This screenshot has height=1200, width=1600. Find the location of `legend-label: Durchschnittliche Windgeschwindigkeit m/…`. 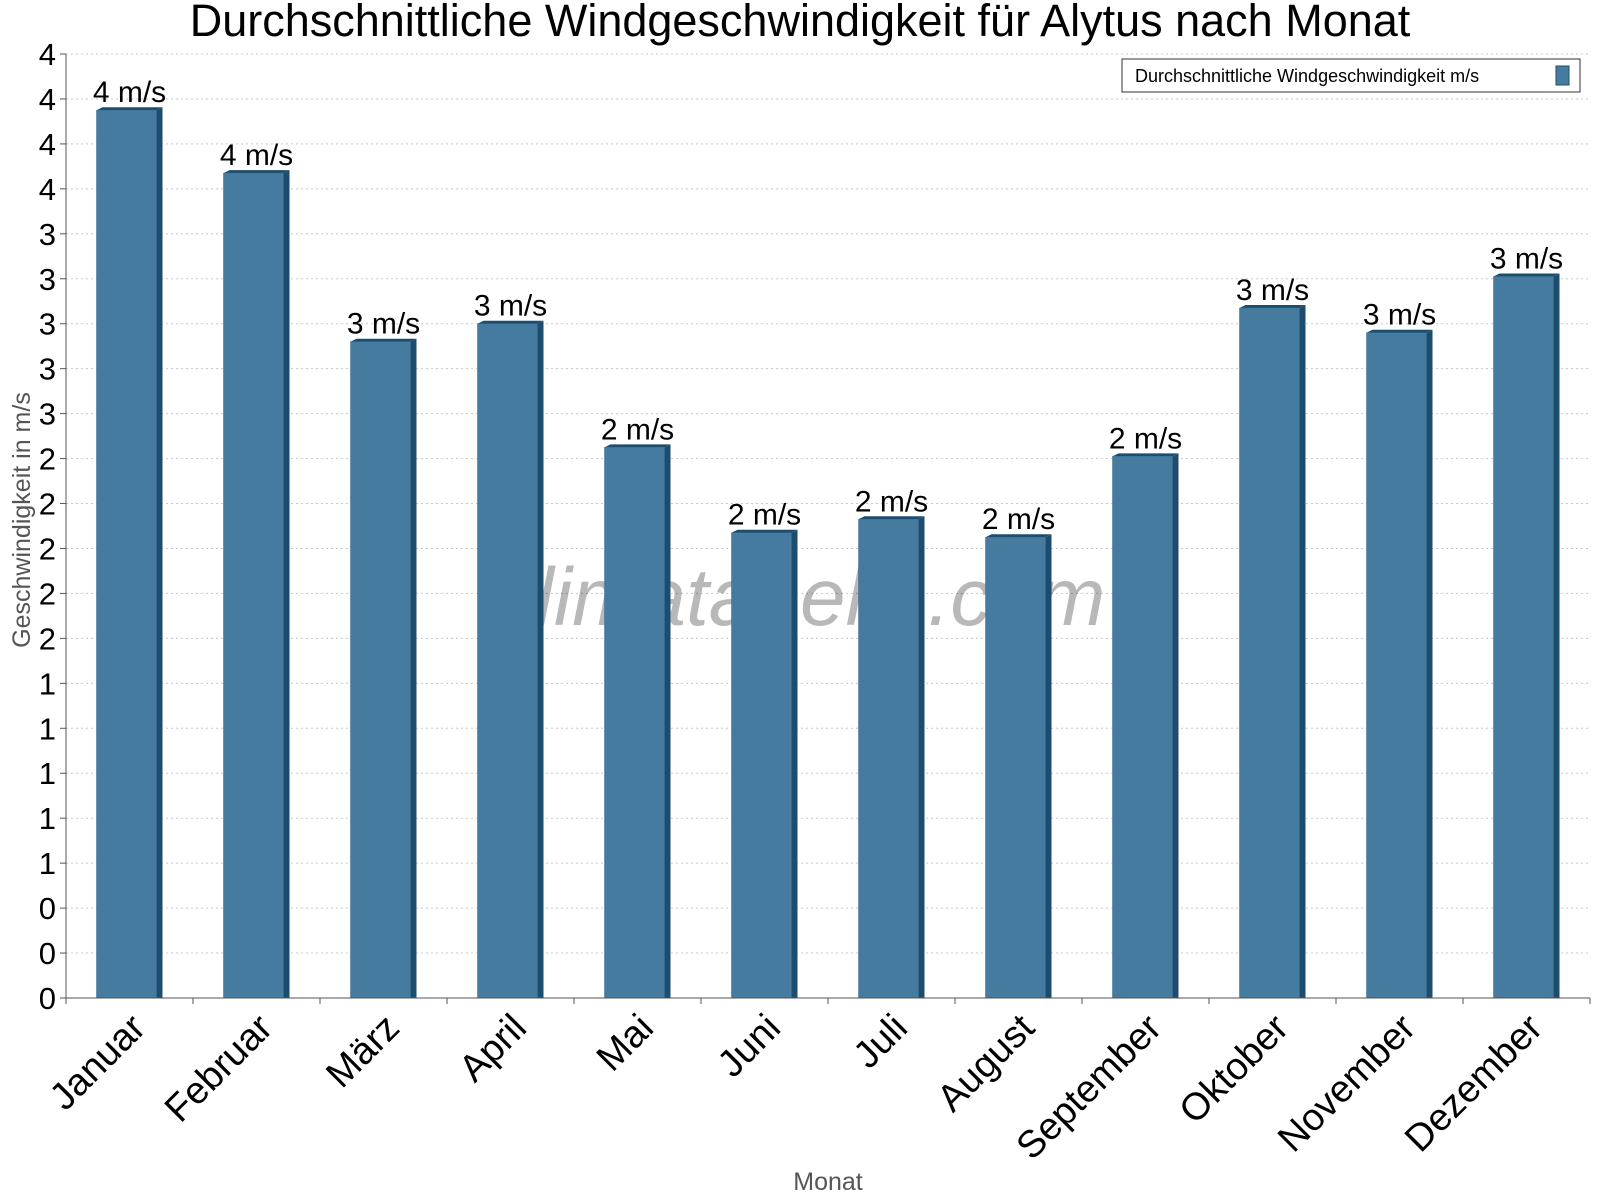

legend-label: Durchschnittliche Windgeschwindigkeit m/… is located at coordinates (1307, 76).